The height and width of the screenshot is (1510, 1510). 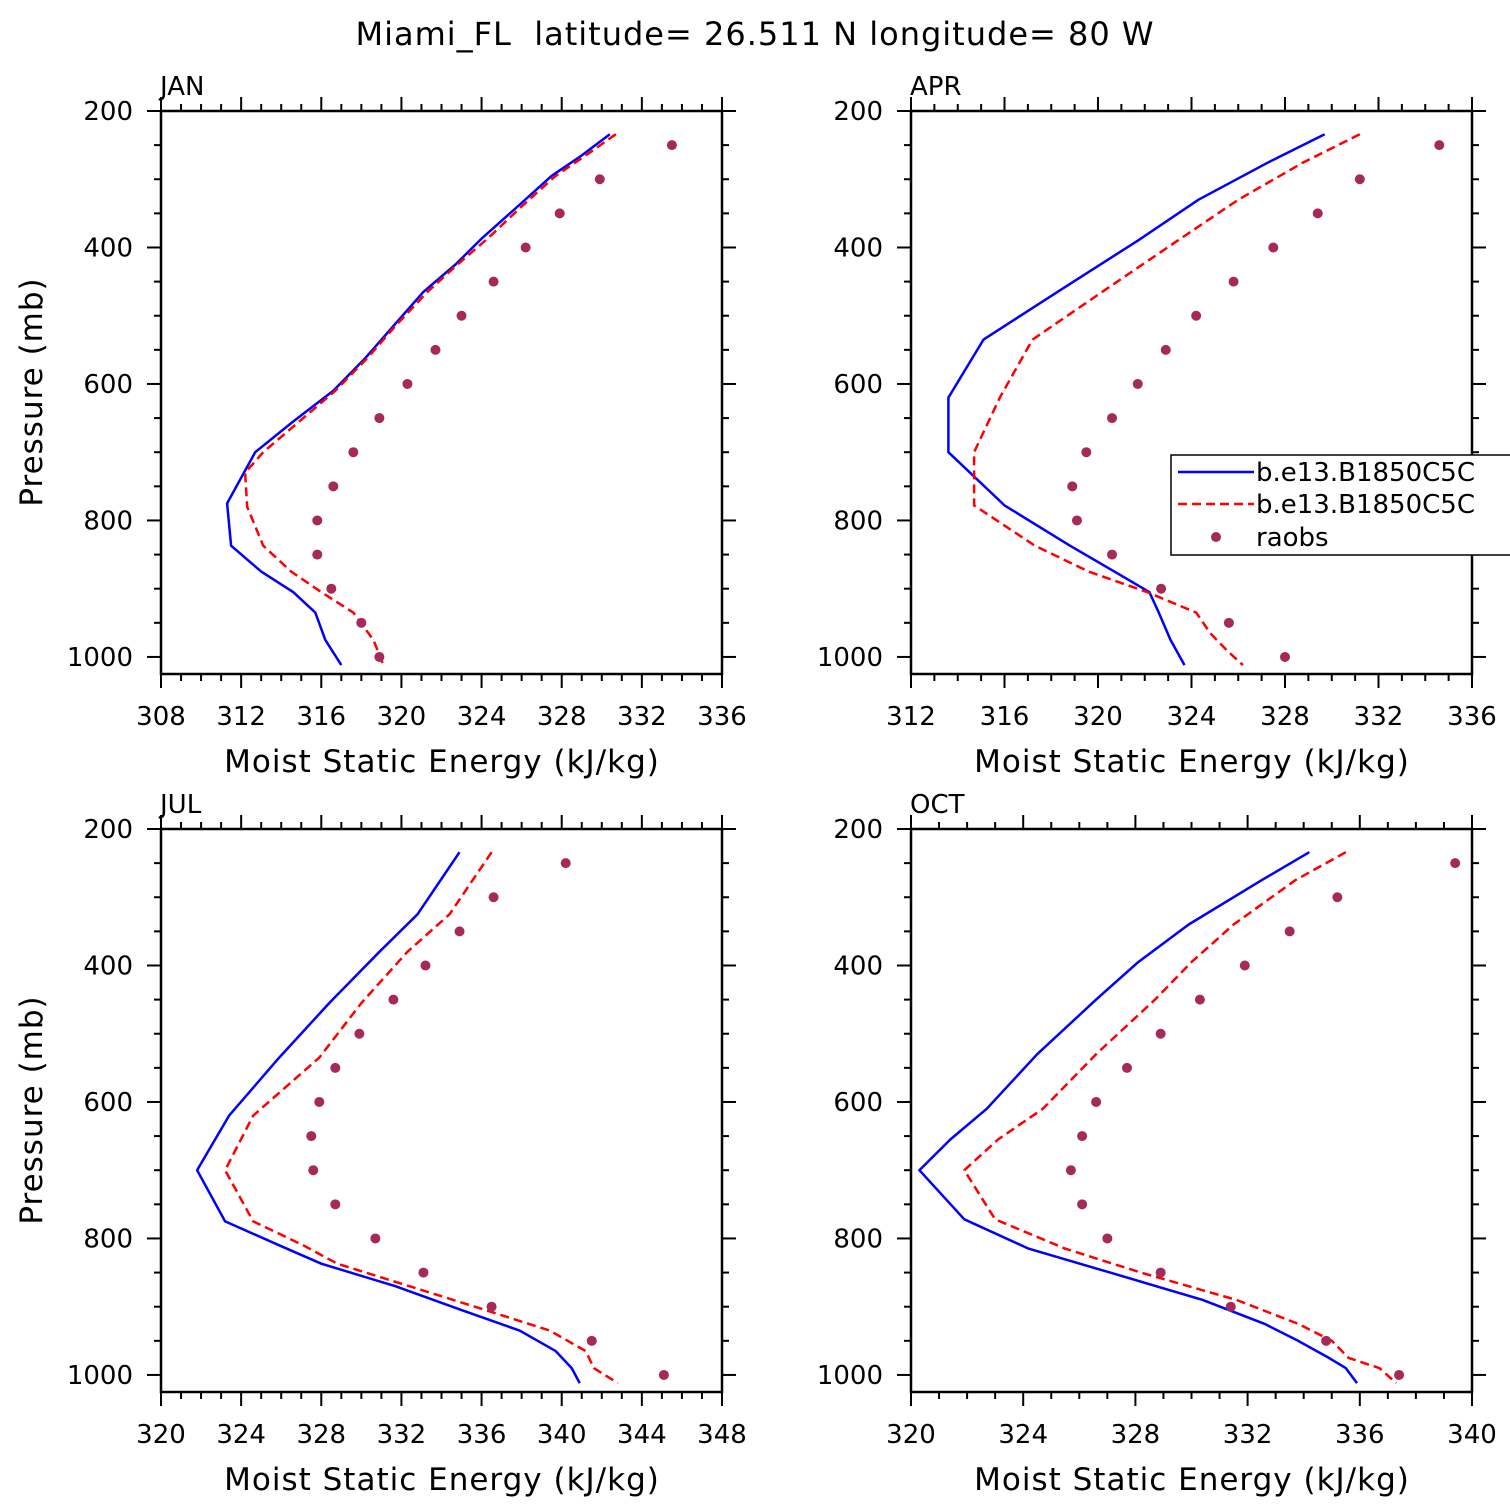 I want to click on legend-label: raobs, so click(x=1292, y=538).